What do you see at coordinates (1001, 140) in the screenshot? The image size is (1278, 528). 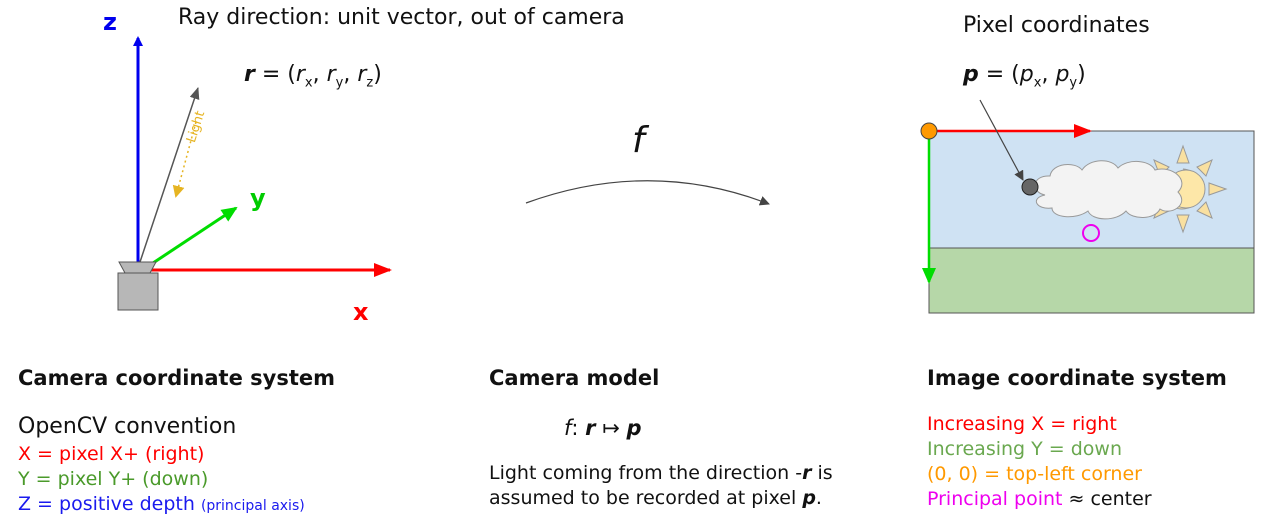 I see `pixel-pointer-arrow` at bounding box center [1001, 140].